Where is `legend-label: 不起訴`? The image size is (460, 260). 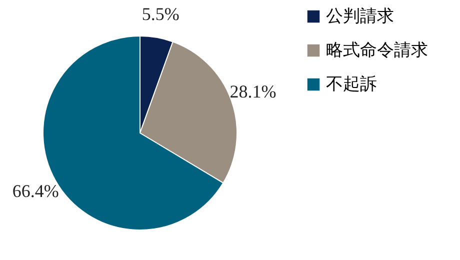
legend-label: 不起訴 is located at coordinates (351, 84).